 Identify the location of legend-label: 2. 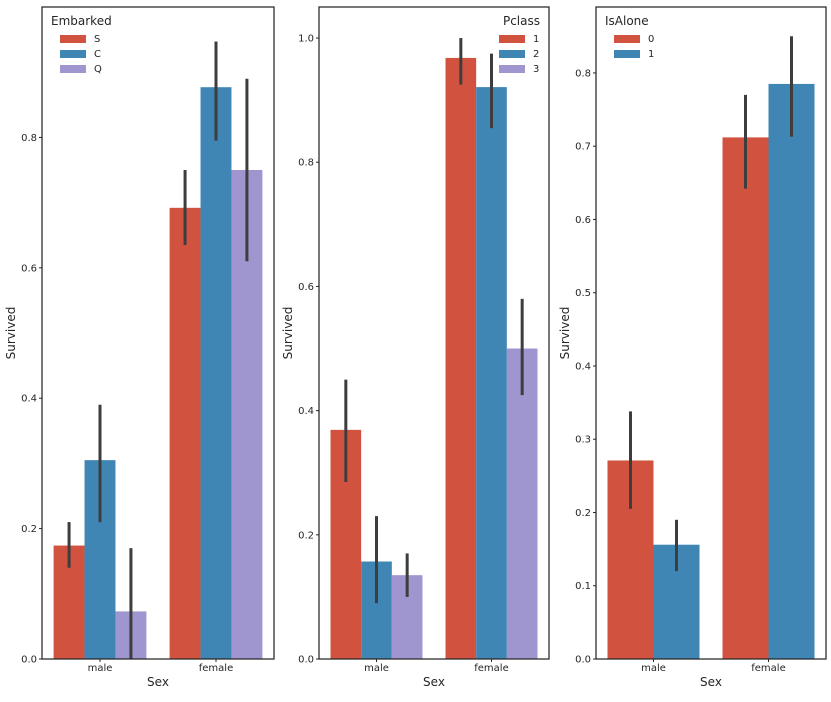
(536, 54).